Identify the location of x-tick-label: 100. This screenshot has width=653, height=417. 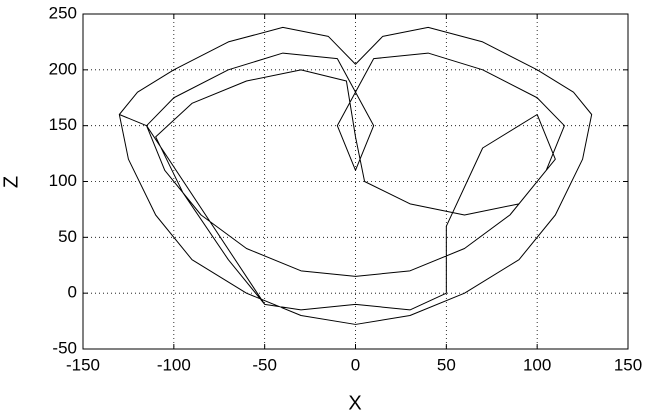
(537, 364).